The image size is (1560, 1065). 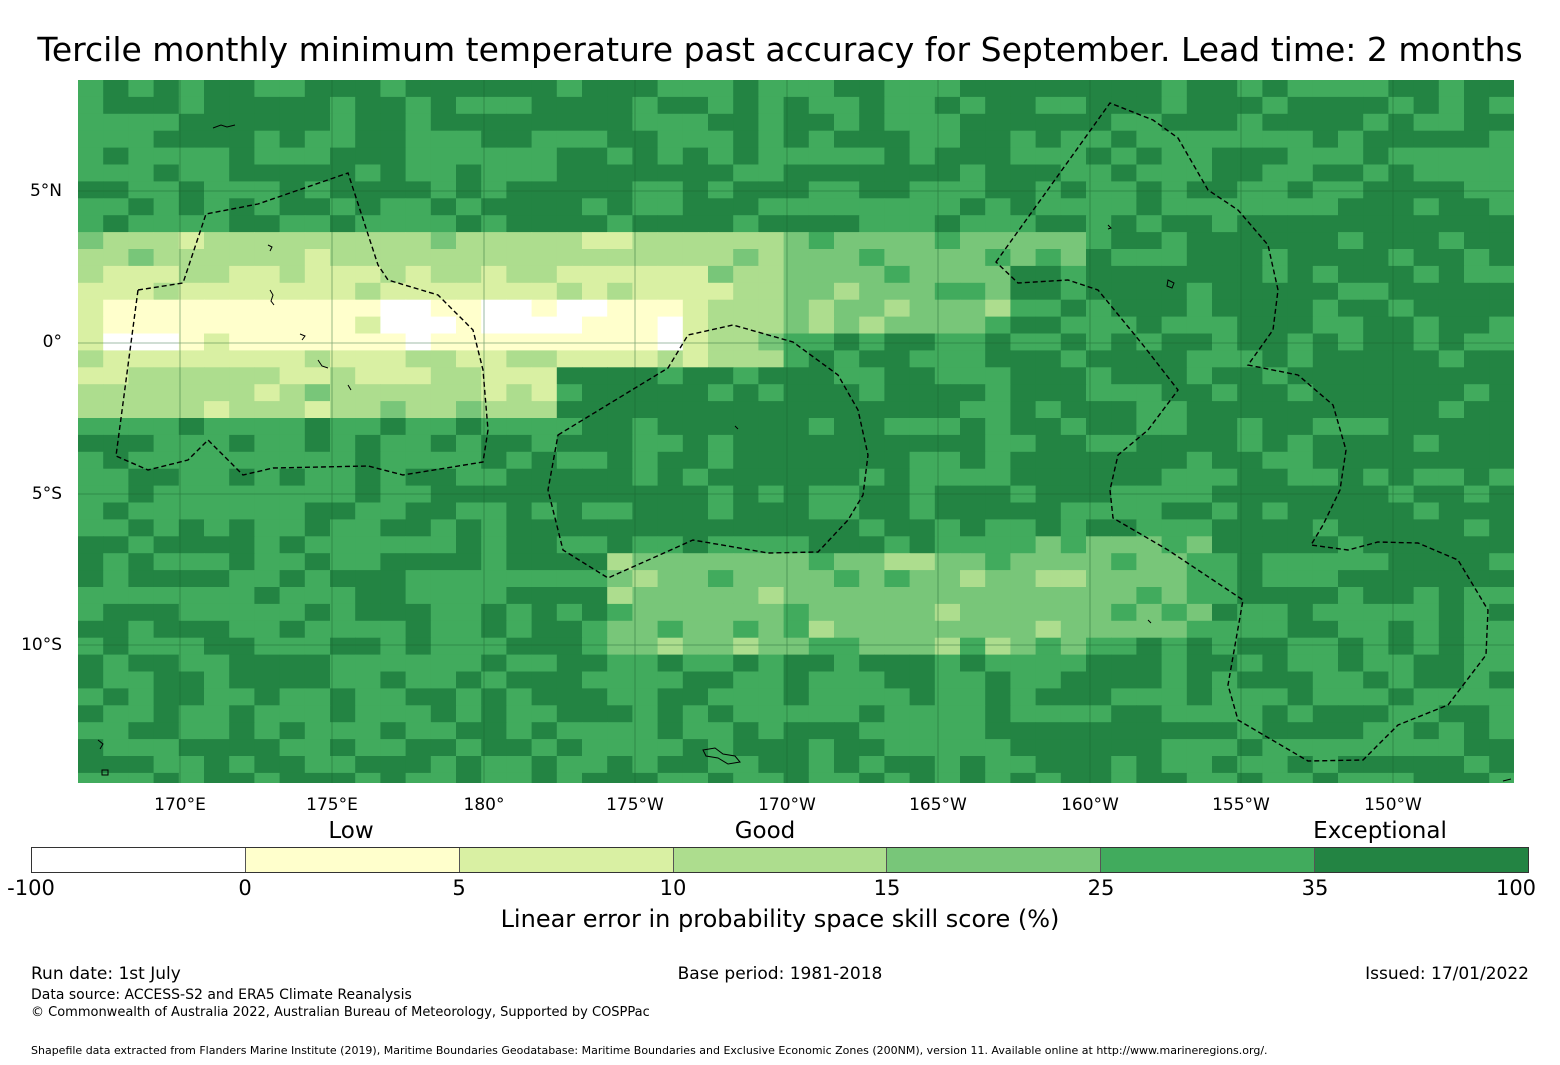 What do you see at coordinates (106, 974) in the screenshot?
I see `run-date: Run date: 1st July` at bounding box center [106, 974].